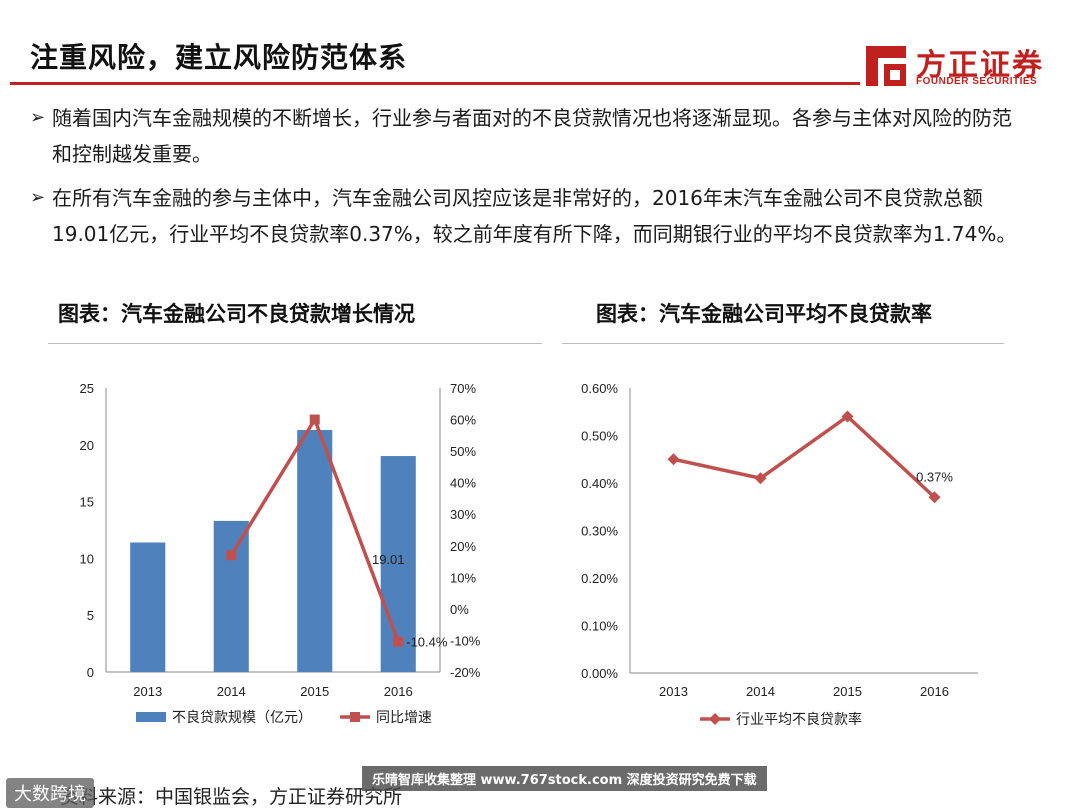 This screenshot has width=1080, height=810. Describe the element at coordinates (934, 476) in the screenshot. I see `ratio-data-label: 0.37%` at that location.